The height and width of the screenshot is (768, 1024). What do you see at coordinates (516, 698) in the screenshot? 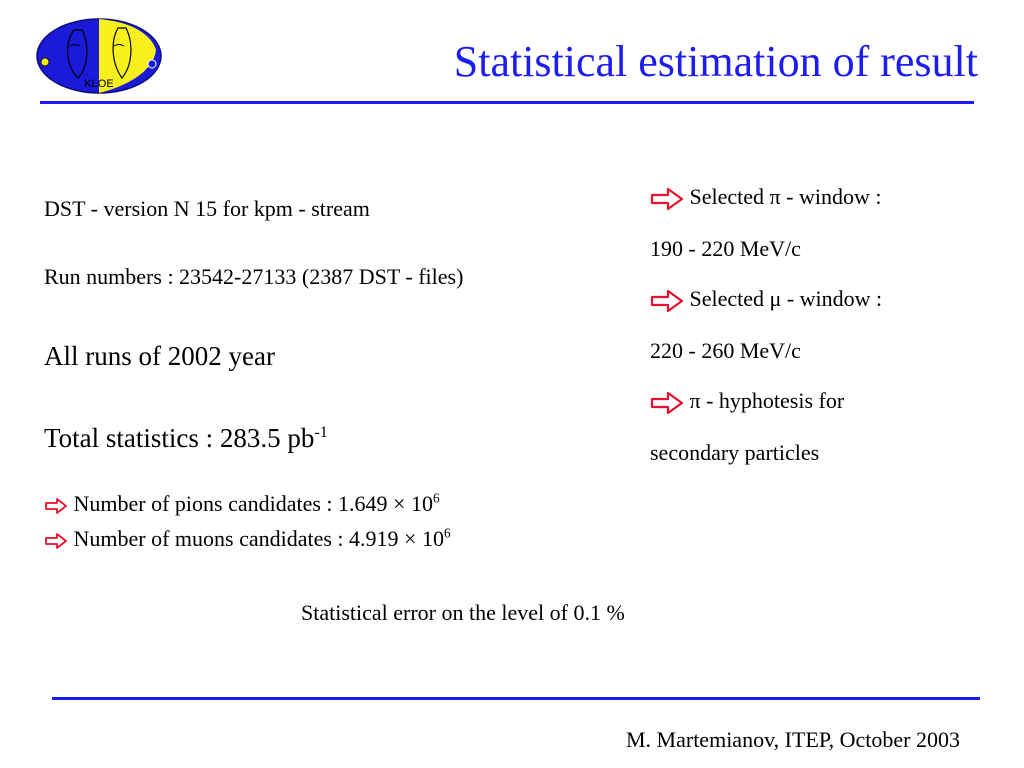
I see `footer-rule` at bounding box center [516, 698].